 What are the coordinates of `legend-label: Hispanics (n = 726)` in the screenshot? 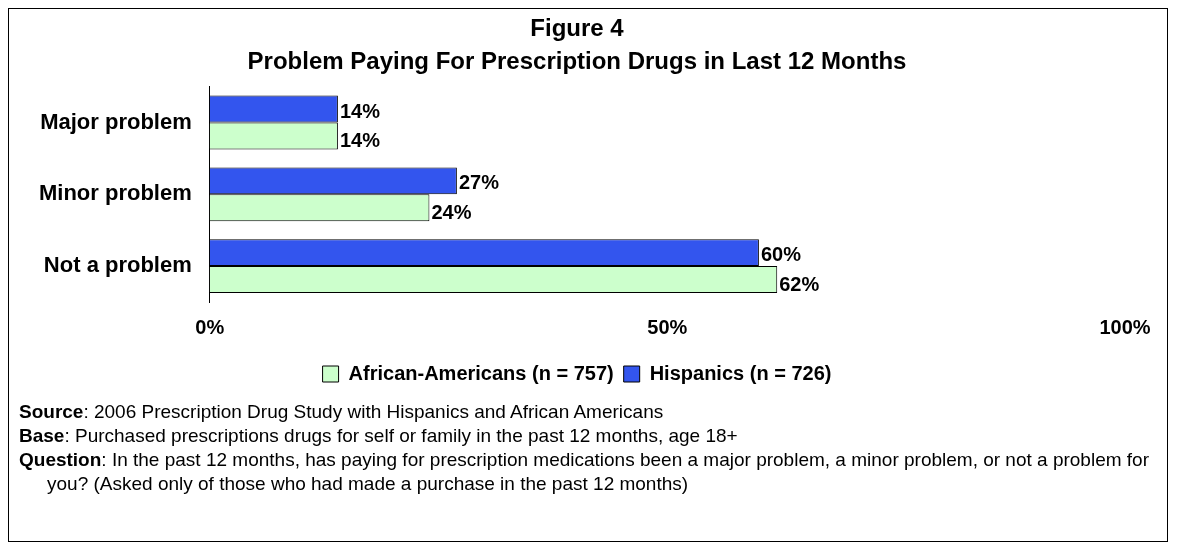 It's located at (740, 372).